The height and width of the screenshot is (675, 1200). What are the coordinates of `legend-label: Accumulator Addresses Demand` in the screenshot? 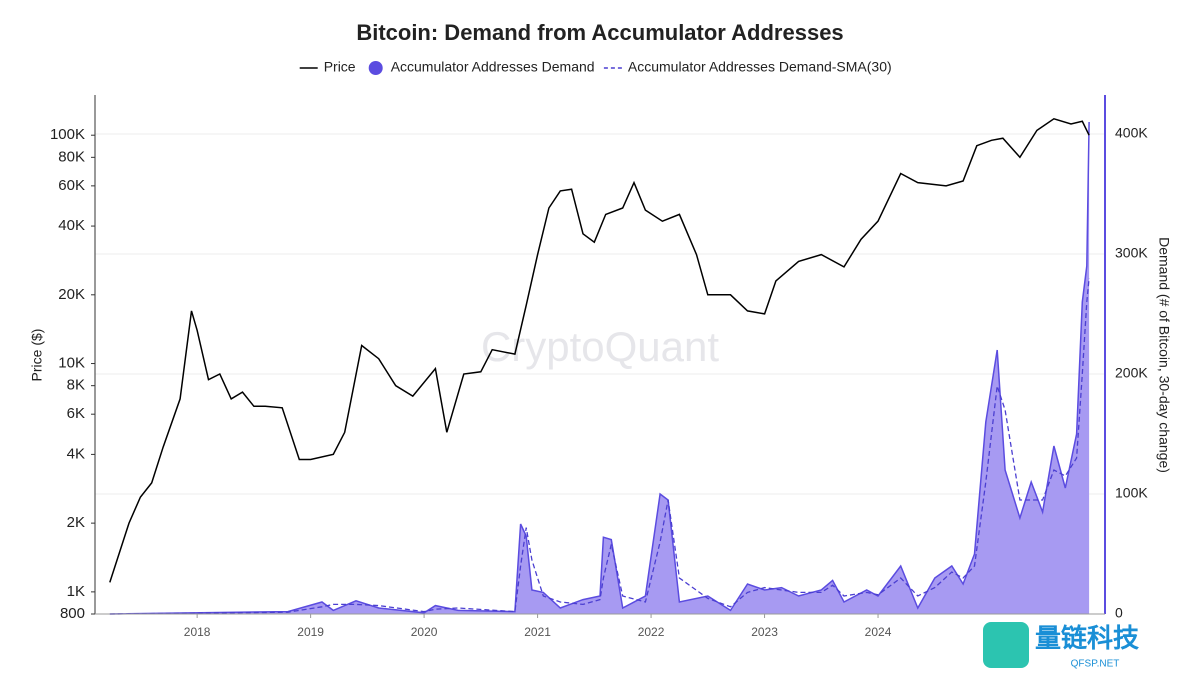 It's located at (493, 67).